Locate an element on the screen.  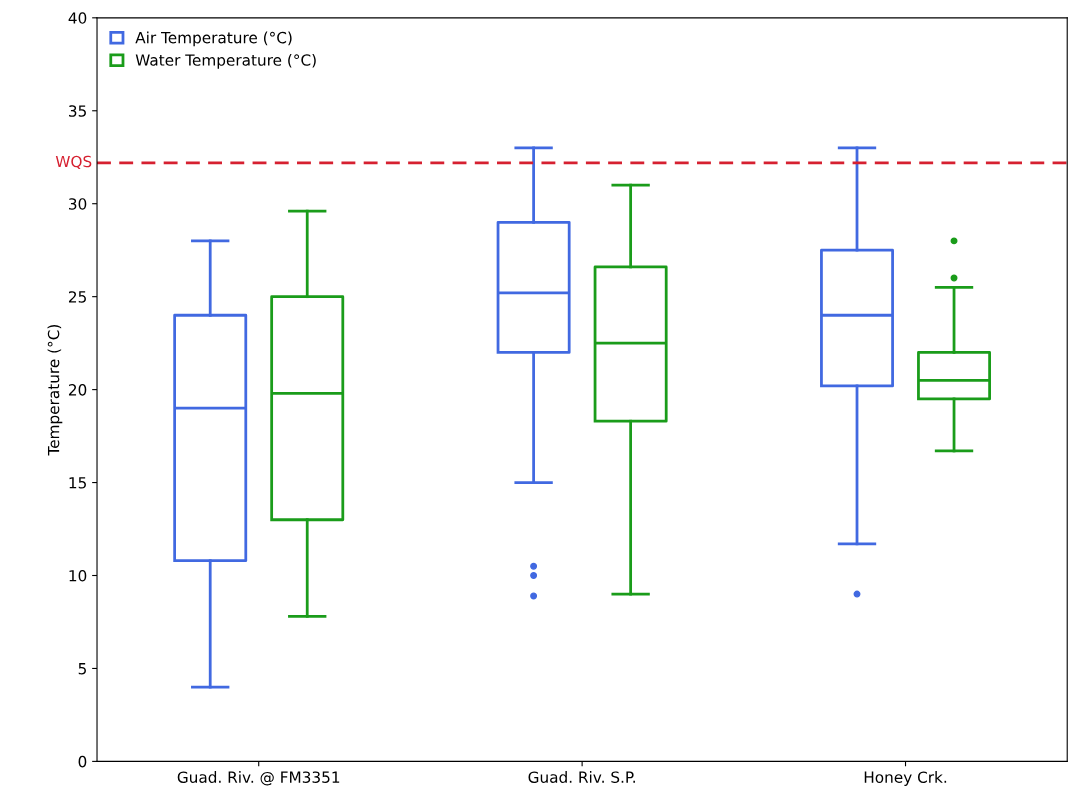
y-tick-label: 40 is located at coordinates (77, 18).